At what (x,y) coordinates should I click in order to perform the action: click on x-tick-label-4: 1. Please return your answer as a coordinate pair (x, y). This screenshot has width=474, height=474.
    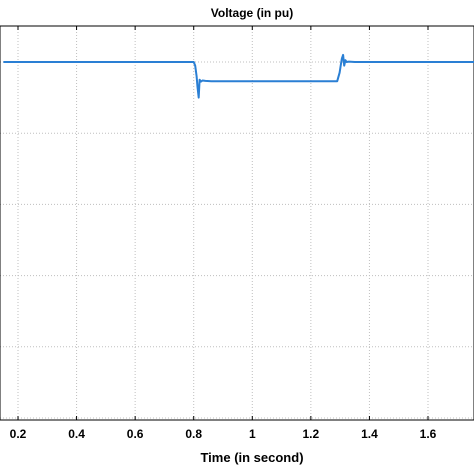
    Looking at the image, I should click on (252, 434).